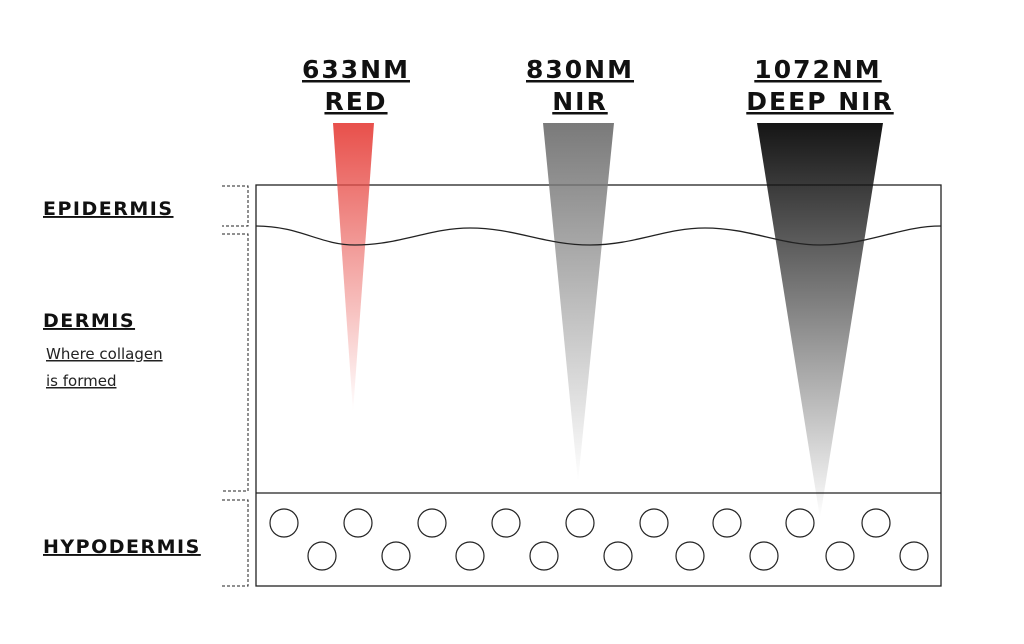 The image size is (1024, 644). Describe the element at coordinates (819, 101) in the screenshot. I see `beam-name: DEEP NIR` at that location.